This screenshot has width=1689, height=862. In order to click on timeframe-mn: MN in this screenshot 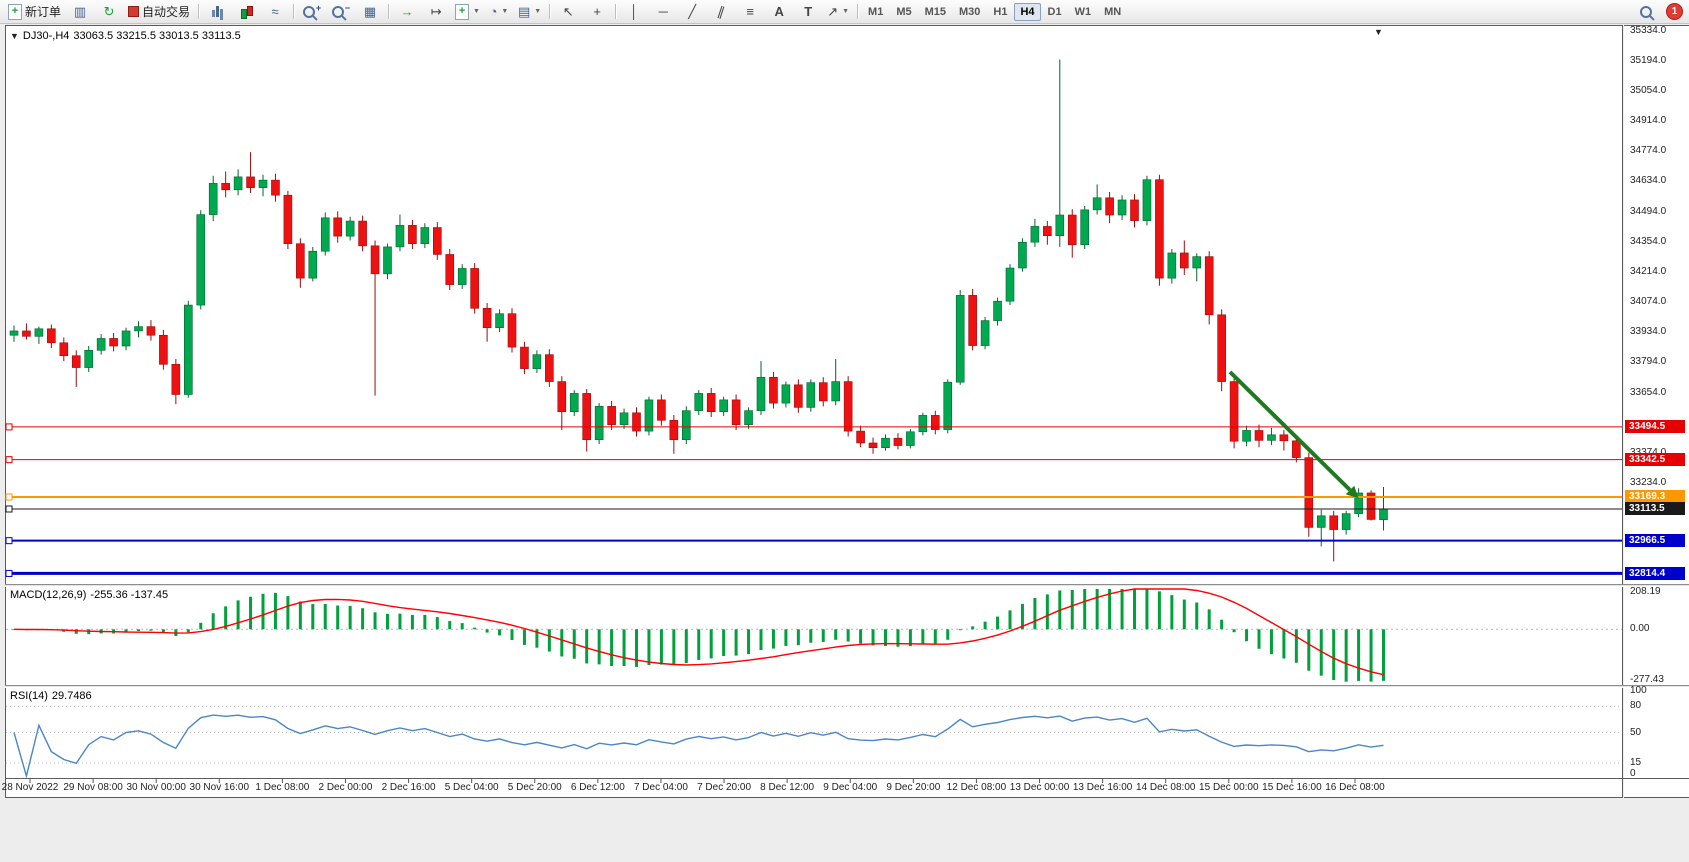, I will do `click(1113, 11)`.